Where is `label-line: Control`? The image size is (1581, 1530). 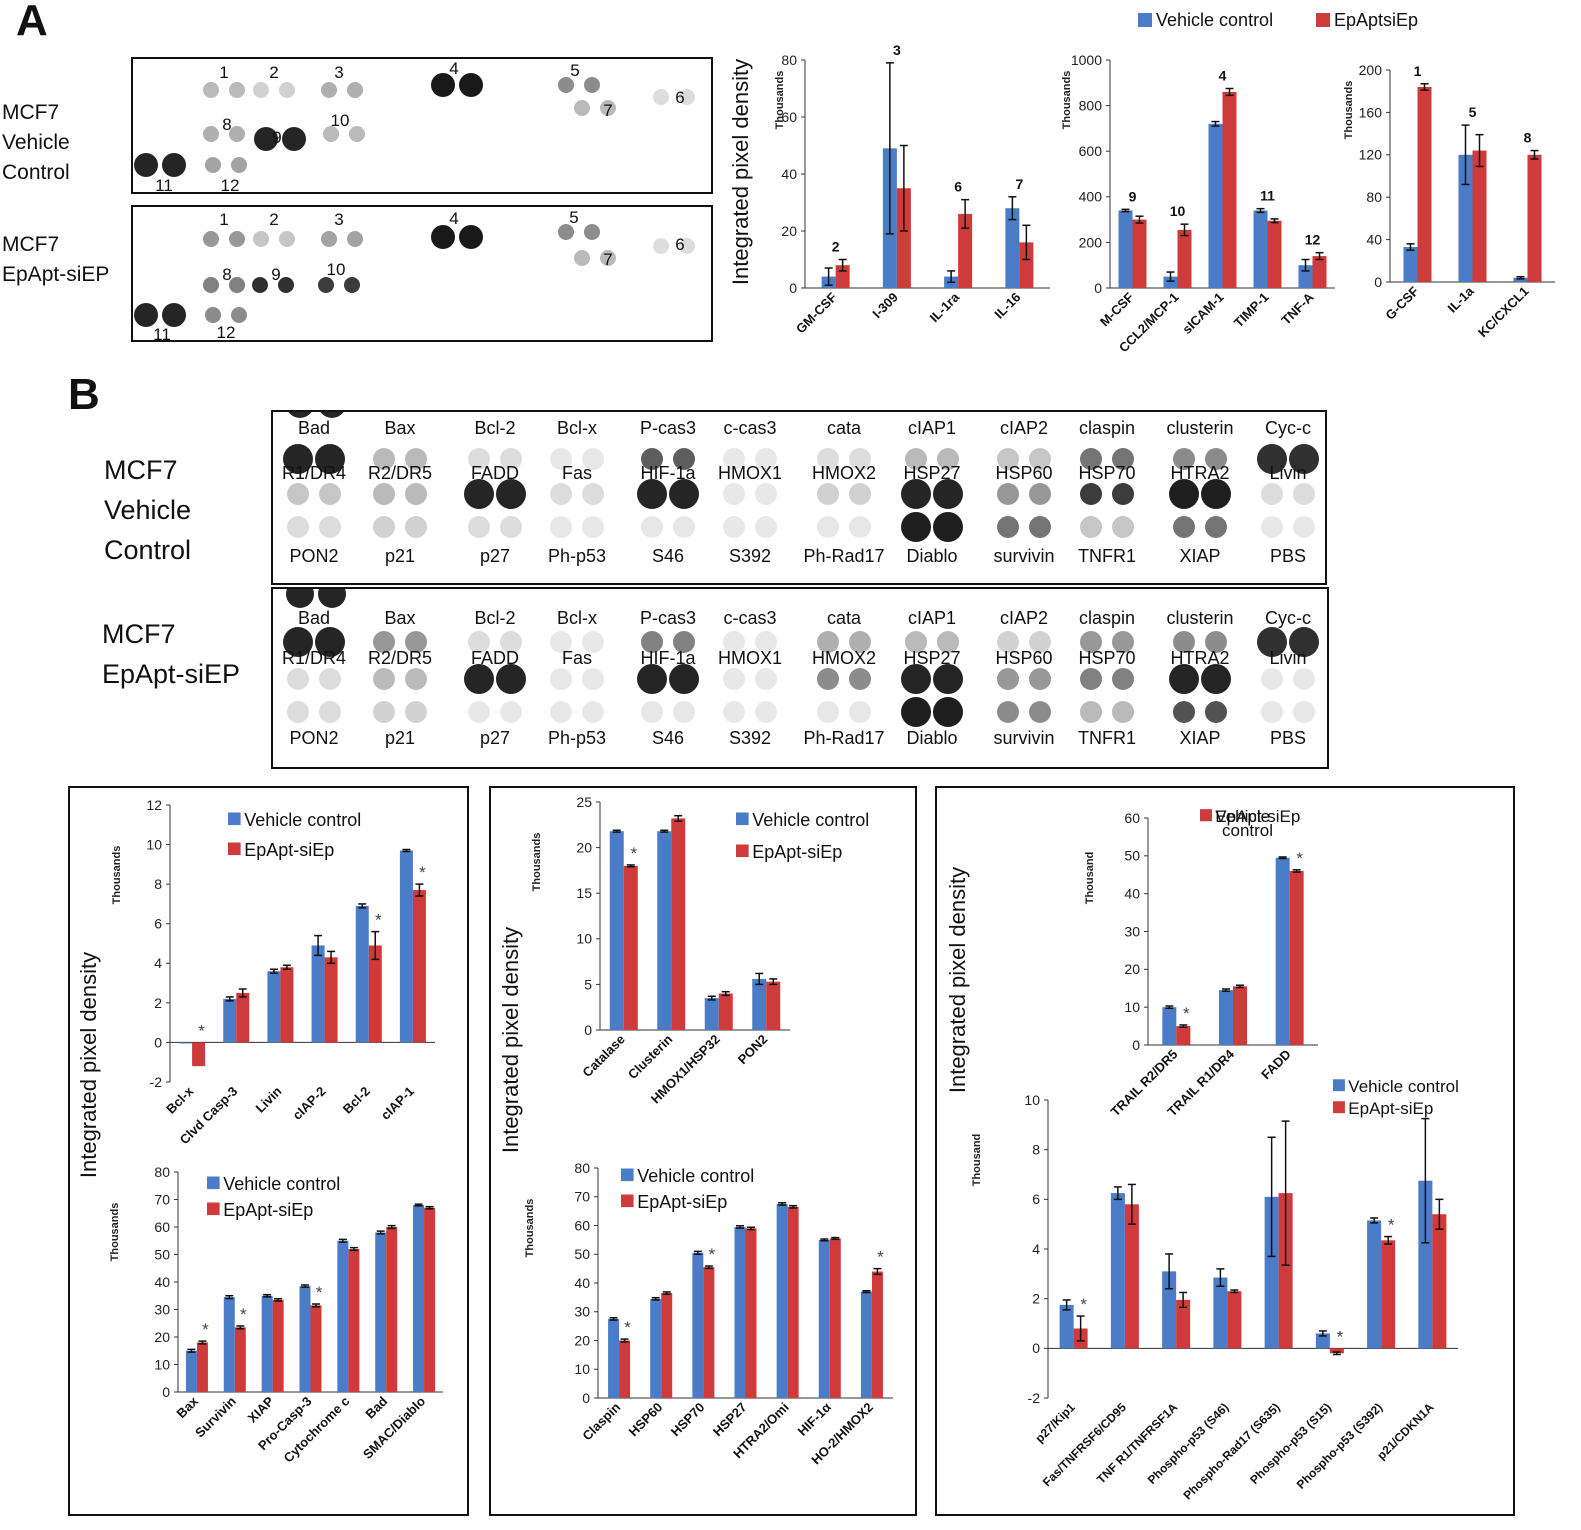
label-line: Control is located at coordinates (36, 172).